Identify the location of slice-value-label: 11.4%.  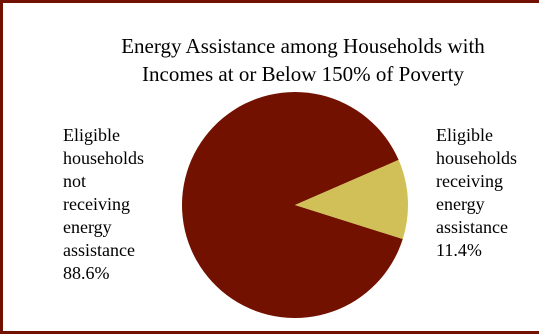
(459, 250).